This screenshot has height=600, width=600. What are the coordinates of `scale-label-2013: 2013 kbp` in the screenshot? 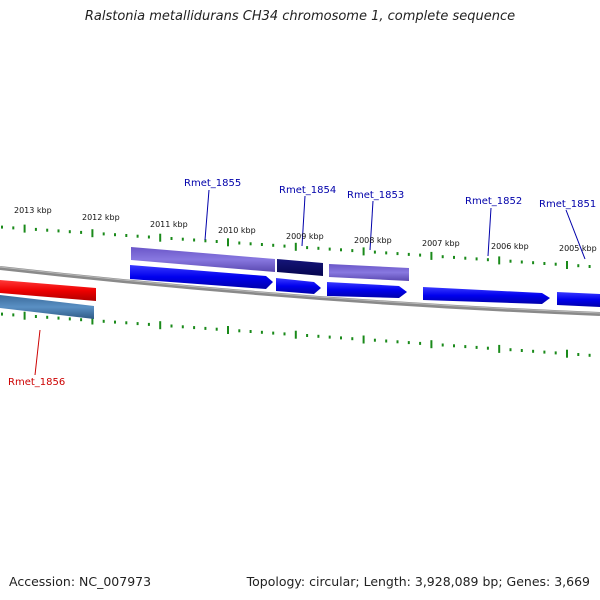 It's located at (33, 210).